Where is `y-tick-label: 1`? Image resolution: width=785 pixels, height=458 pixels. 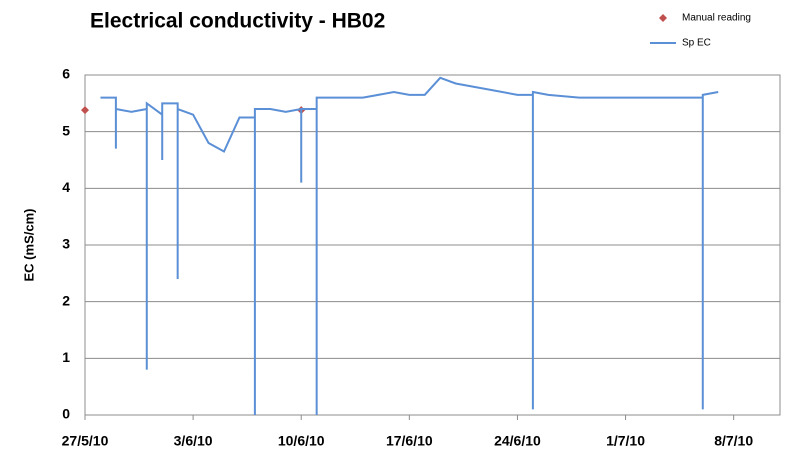 y-tick-label: 1 is located at coordinates (66, 357).